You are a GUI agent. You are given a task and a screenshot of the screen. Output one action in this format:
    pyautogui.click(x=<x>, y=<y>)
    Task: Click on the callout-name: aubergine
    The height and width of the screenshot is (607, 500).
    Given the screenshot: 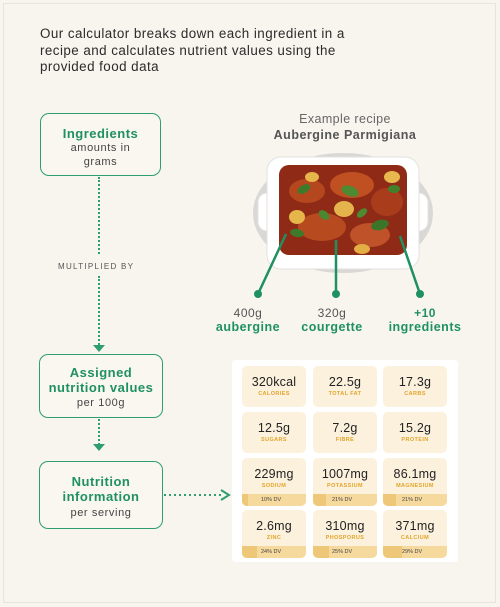 What is the action you would take?
    pyautogui.click(x=248, y=327)
    